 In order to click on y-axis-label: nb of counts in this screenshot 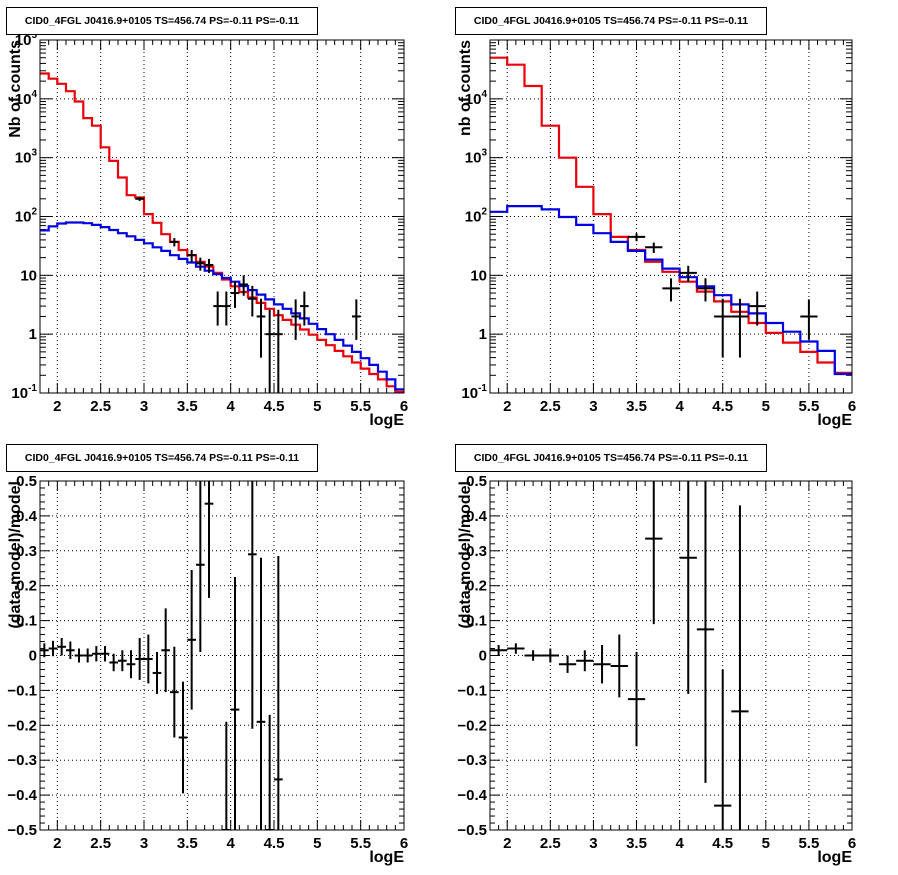, I will do `click(465, 88)`.